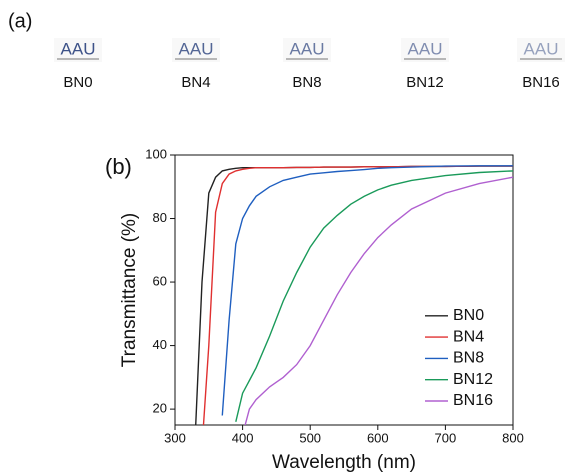  I want to click on sample-label: BN0, so click(77, 82).